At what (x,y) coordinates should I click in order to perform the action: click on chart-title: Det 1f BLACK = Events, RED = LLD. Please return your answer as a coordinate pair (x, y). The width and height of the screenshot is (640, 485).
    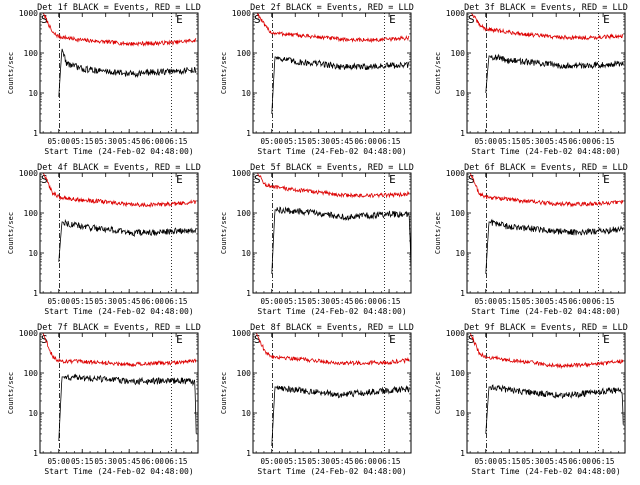
    Looking at the image, I should click on (119, 8).